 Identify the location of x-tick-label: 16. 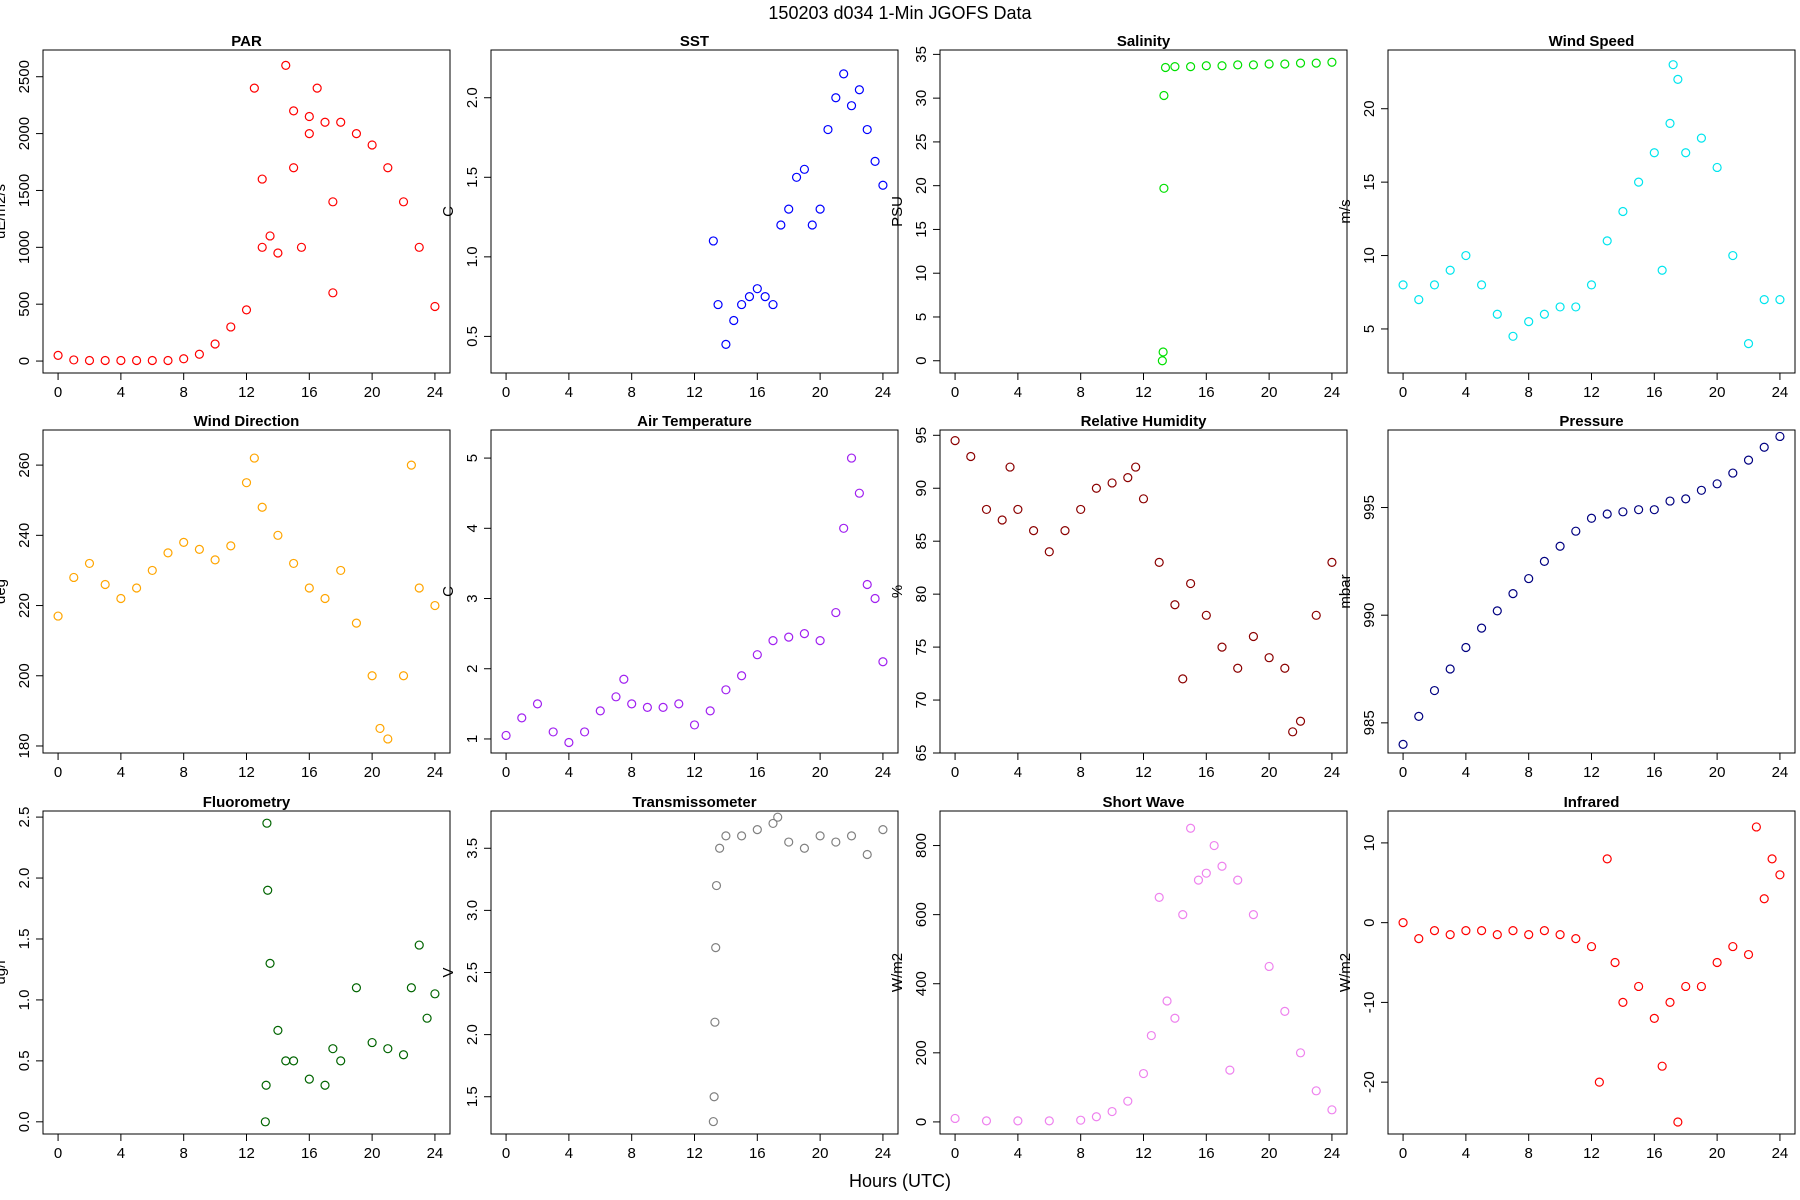
(757, 1153).